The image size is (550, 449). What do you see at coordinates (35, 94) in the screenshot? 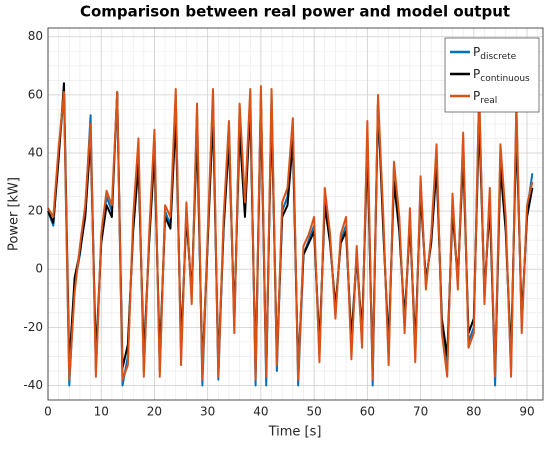
I see `y-tick-label: 60` at bounding box center [35, 94].